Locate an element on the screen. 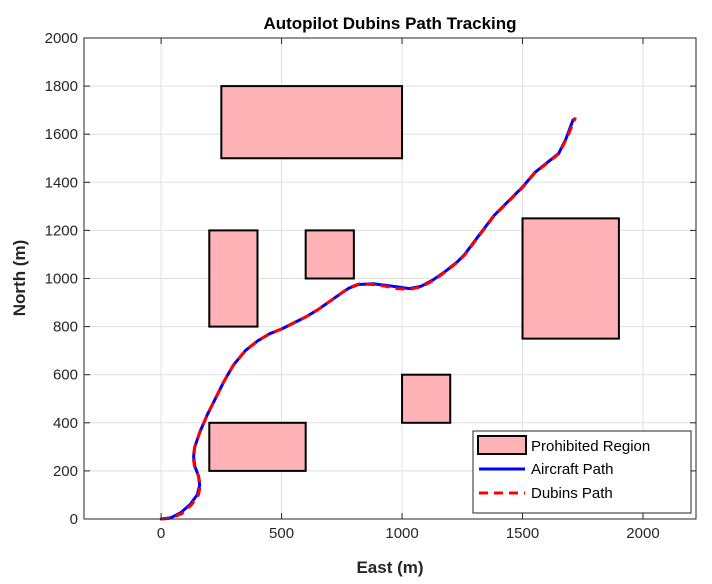 This screenshot has width=712, height=584. x-tick-label: 1500 is located at coordinates (522, 533).